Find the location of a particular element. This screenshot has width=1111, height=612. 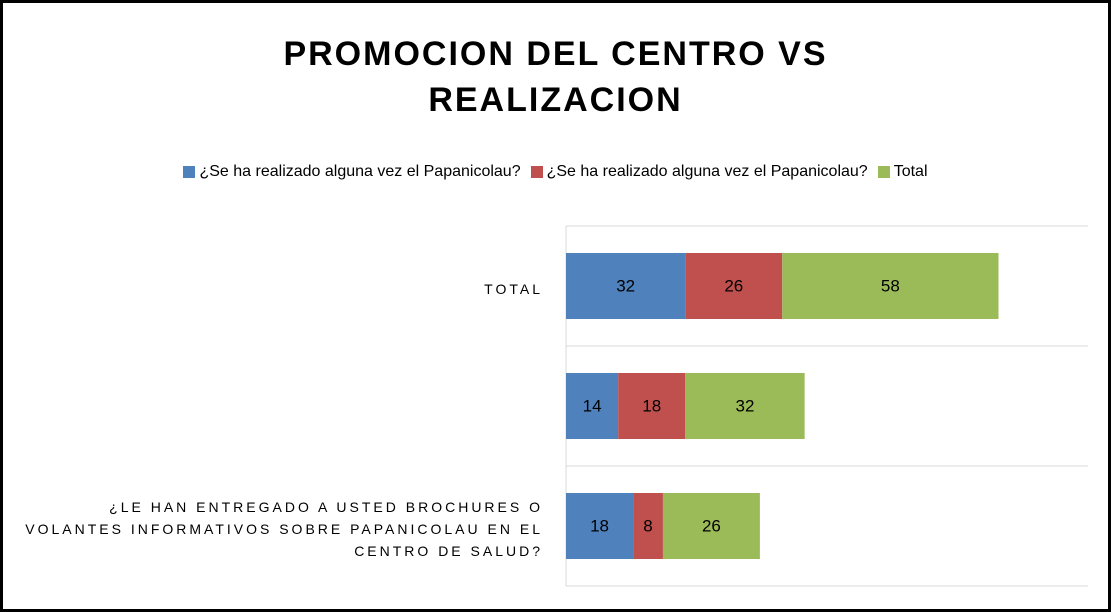

data-label: 8 is located at coordinates (647, 525).